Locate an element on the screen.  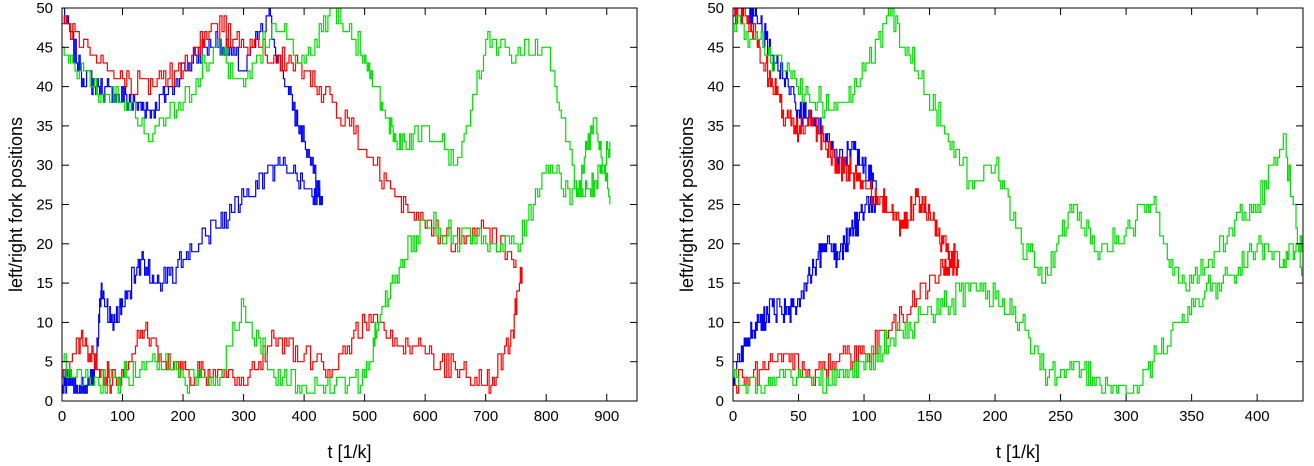
x-tick-label: 500 is located at coordinates (364, 416).